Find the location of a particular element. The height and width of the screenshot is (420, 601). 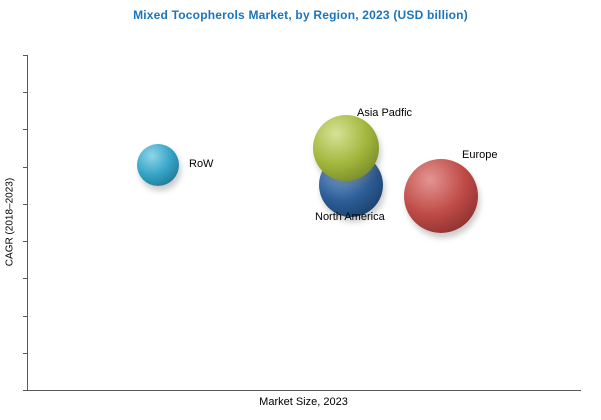

label-europe: Europe is located at coordinates (480, 155).